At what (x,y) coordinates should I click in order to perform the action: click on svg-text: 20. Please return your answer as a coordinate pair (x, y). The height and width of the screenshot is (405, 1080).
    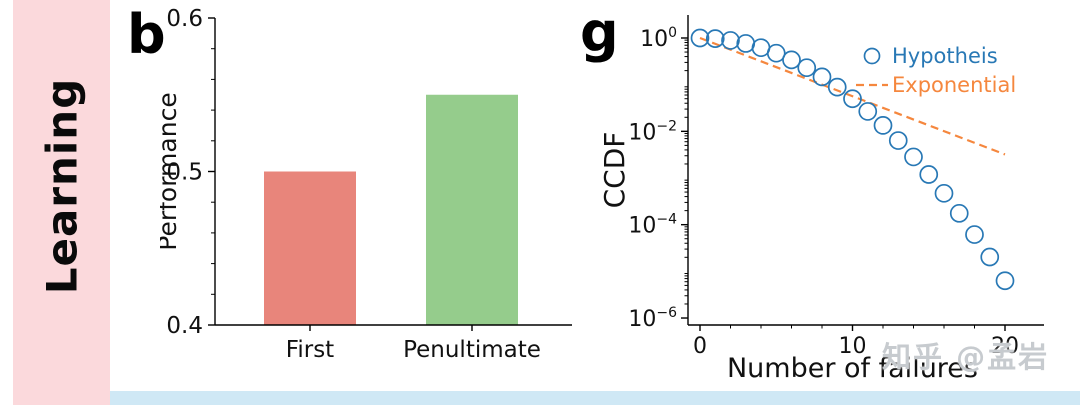
    Looking at the image, I should click on (1005, 346).